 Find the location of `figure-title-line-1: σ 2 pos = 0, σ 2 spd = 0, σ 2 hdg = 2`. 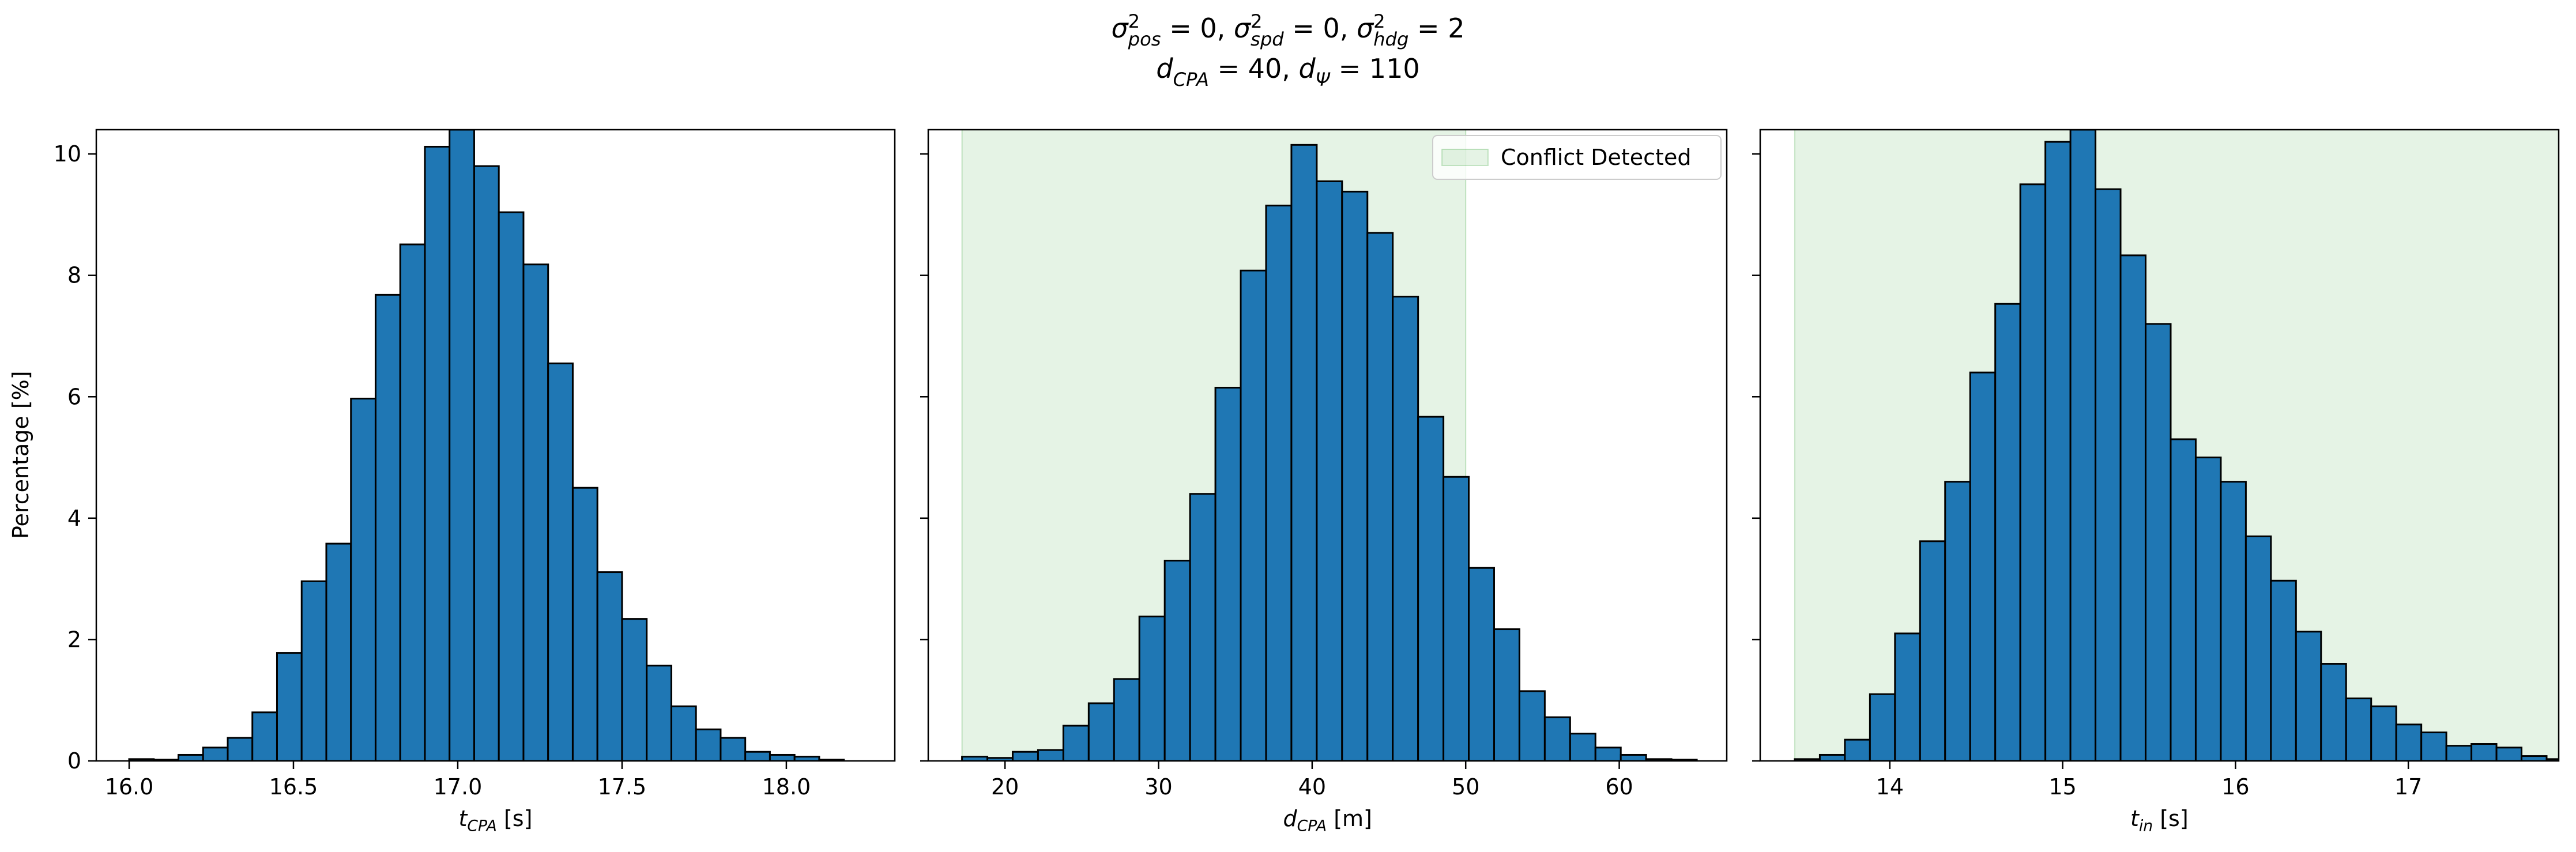

figure-title-line-1: σ 2 pos = 0, σ 2 spd = 0, σ 2 hdg = 2 is located at coordinates (1288, 30).